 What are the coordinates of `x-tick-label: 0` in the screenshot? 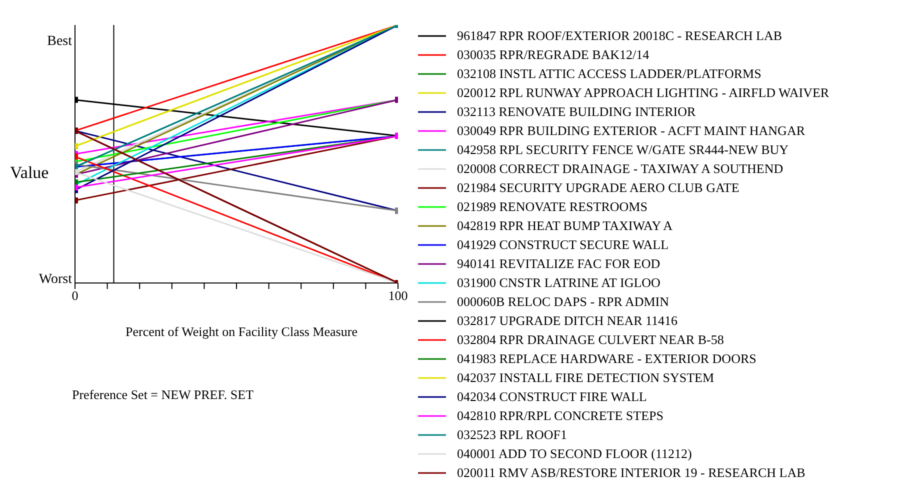 It's located at (75, 296).